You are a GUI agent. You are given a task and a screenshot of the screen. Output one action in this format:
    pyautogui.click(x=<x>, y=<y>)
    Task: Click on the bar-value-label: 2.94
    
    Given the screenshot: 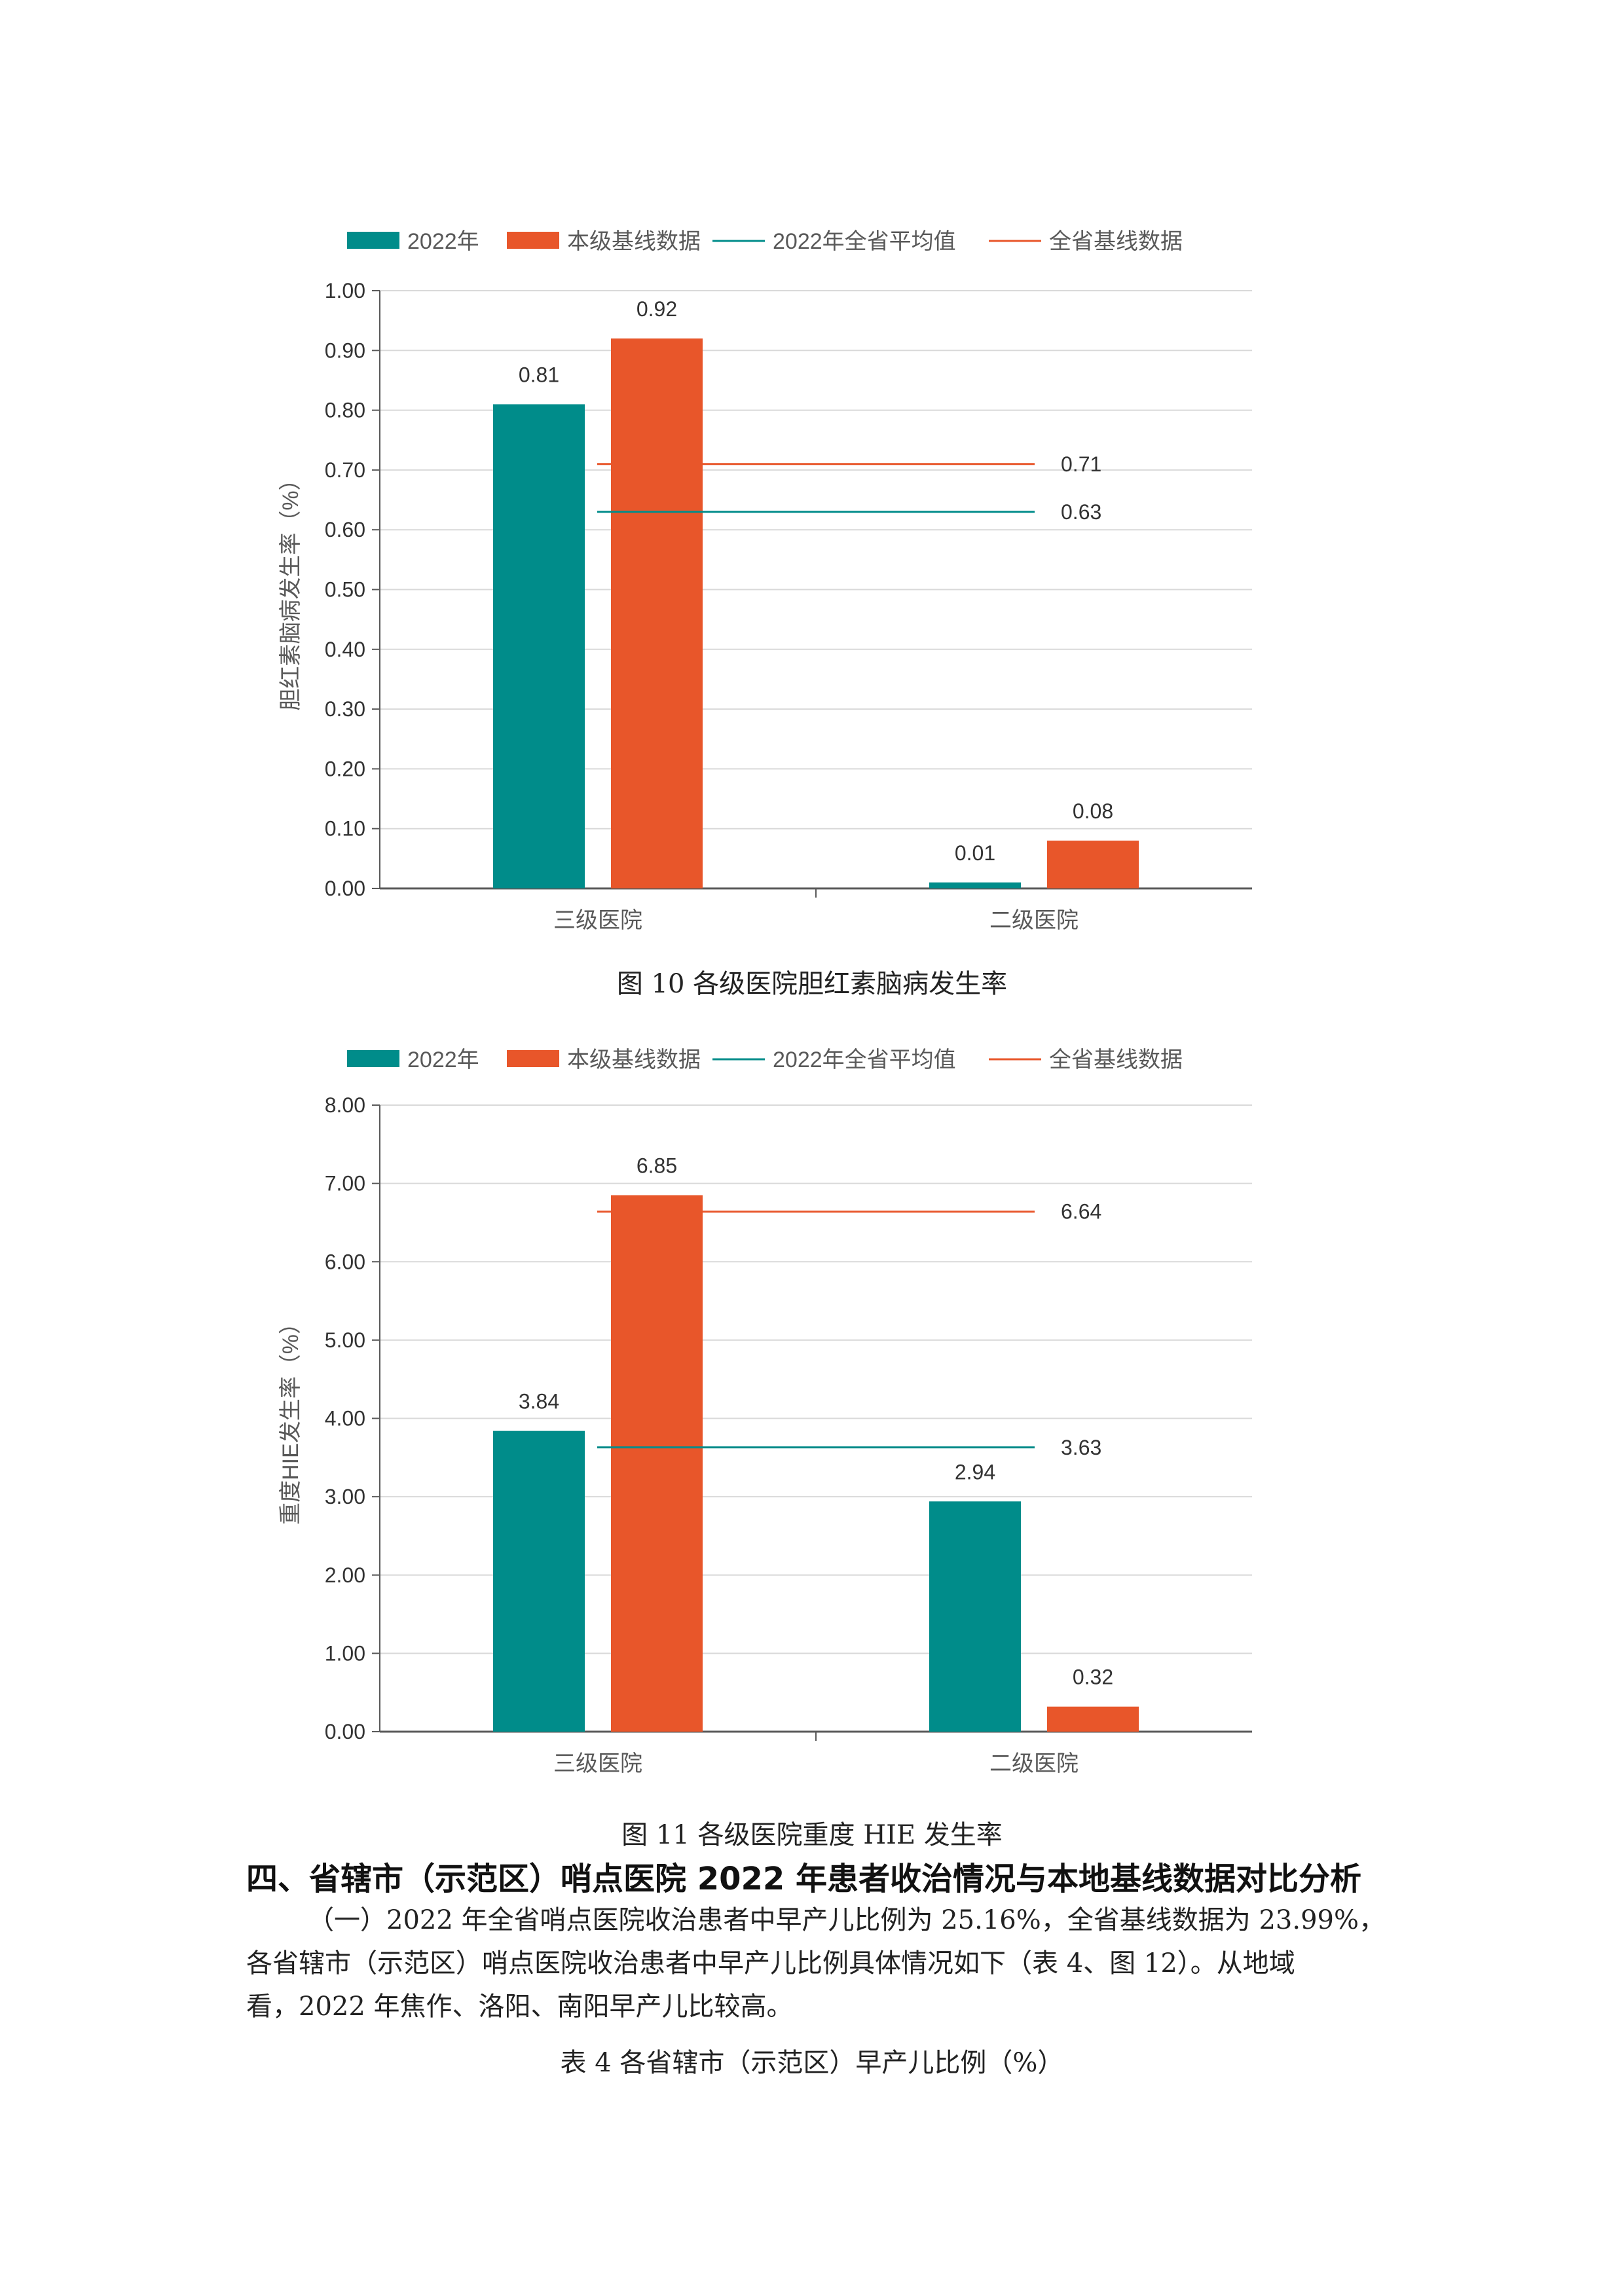 What is the action you would take?
    pyautogui.click(x=975, y=1472)
    